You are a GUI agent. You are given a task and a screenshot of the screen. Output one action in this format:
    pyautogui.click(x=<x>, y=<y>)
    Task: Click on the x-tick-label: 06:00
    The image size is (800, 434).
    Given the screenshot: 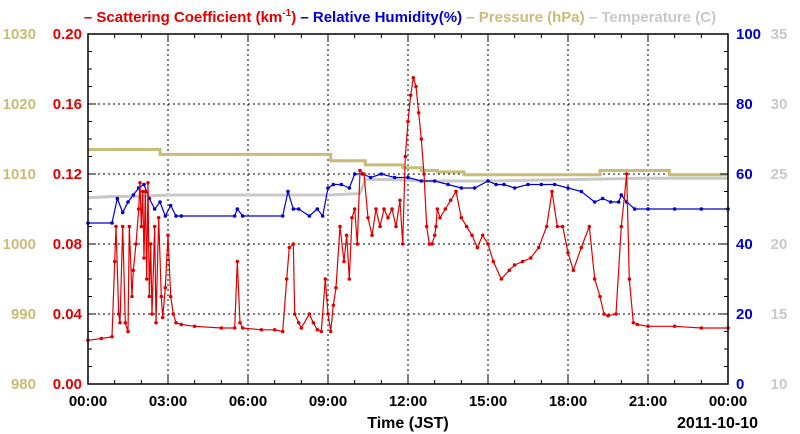 What is the action you would take?
    pyautogui.click(x=248, y=401)
    